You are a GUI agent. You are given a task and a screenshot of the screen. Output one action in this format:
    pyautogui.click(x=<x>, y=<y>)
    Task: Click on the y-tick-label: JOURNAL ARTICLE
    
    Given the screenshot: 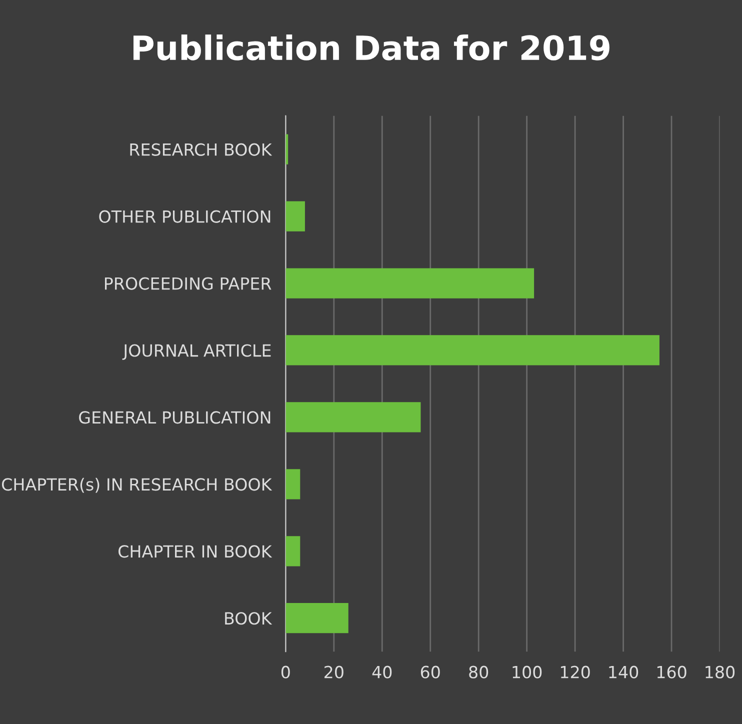 What is the action you would take?
    pyautogui.click(x=196, y=352)
    